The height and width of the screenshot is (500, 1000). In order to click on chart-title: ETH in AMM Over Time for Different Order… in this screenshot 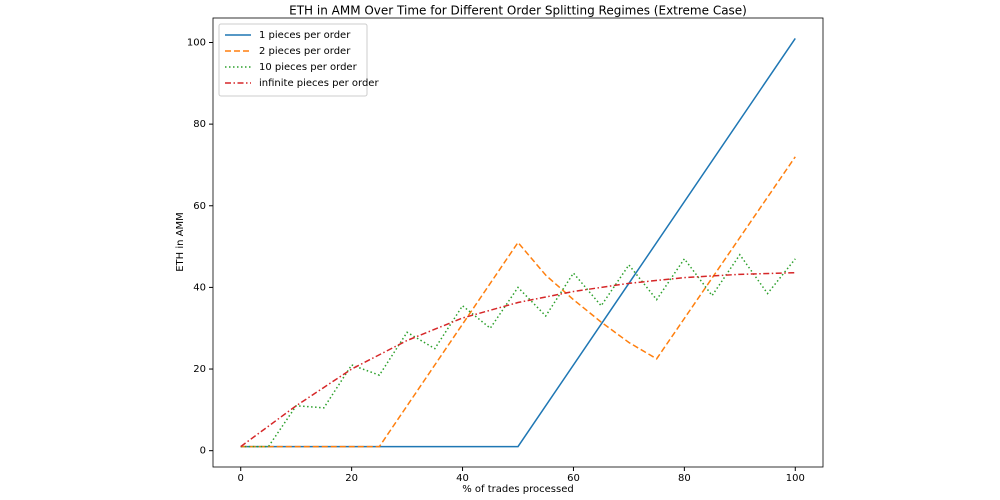, I will do `click(518, 11)`.